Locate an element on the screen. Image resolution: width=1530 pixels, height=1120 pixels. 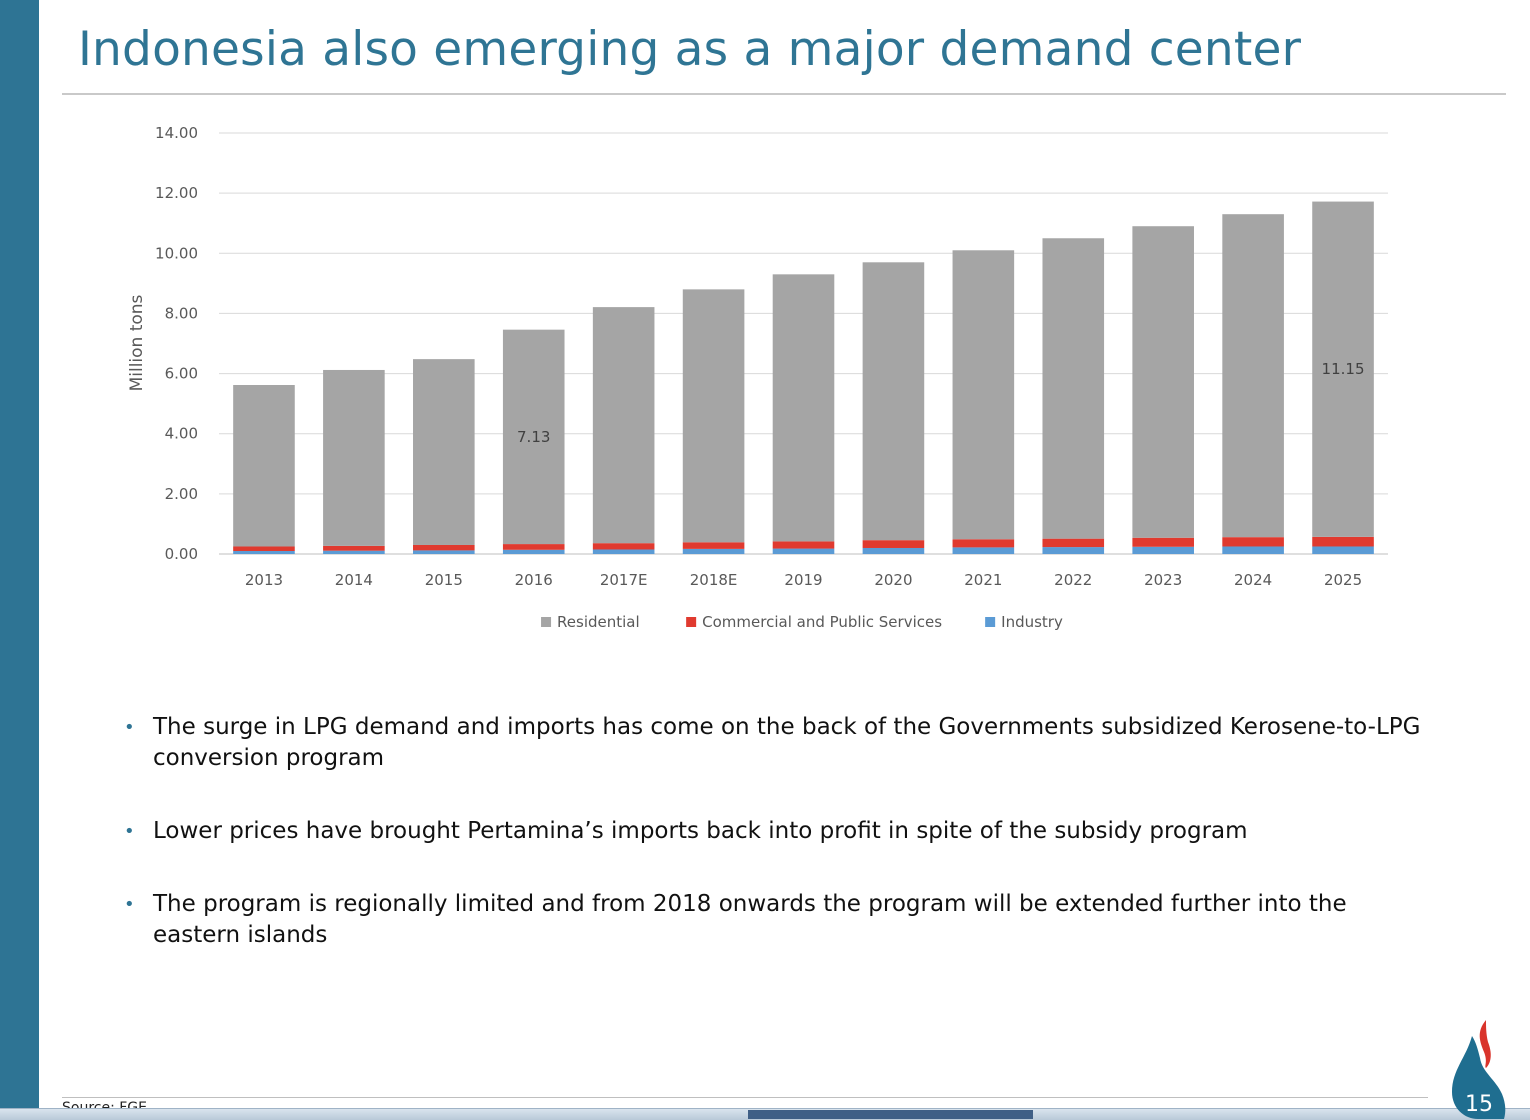
legend-label: Industry is located at coordinates (1032, 622).